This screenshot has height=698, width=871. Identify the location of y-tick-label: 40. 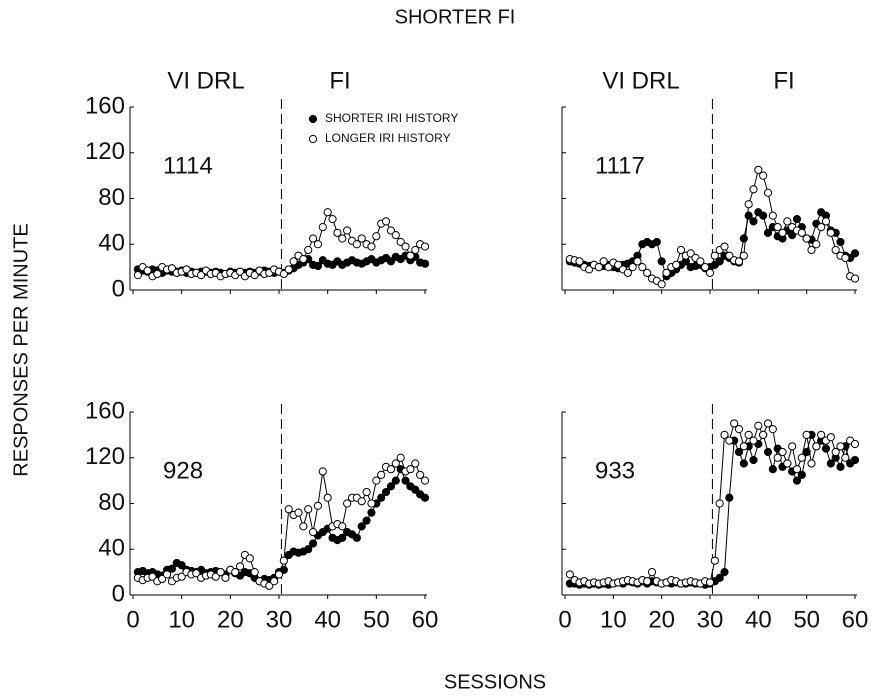
(111, 243).